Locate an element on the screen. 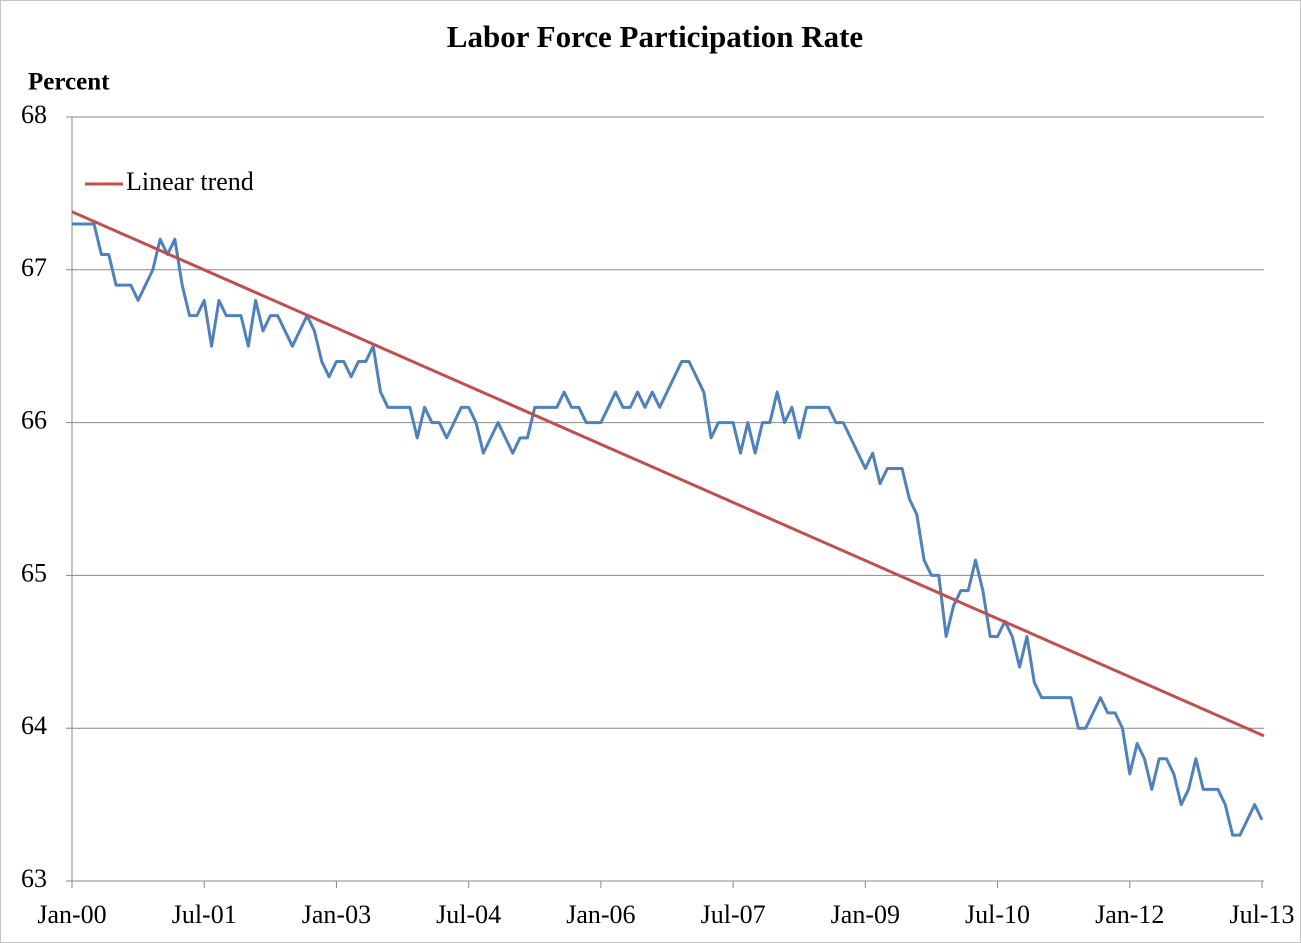 This screenshot has height=943, width=1301. y-tick-label: 66 is located at coordinates (34, 420).